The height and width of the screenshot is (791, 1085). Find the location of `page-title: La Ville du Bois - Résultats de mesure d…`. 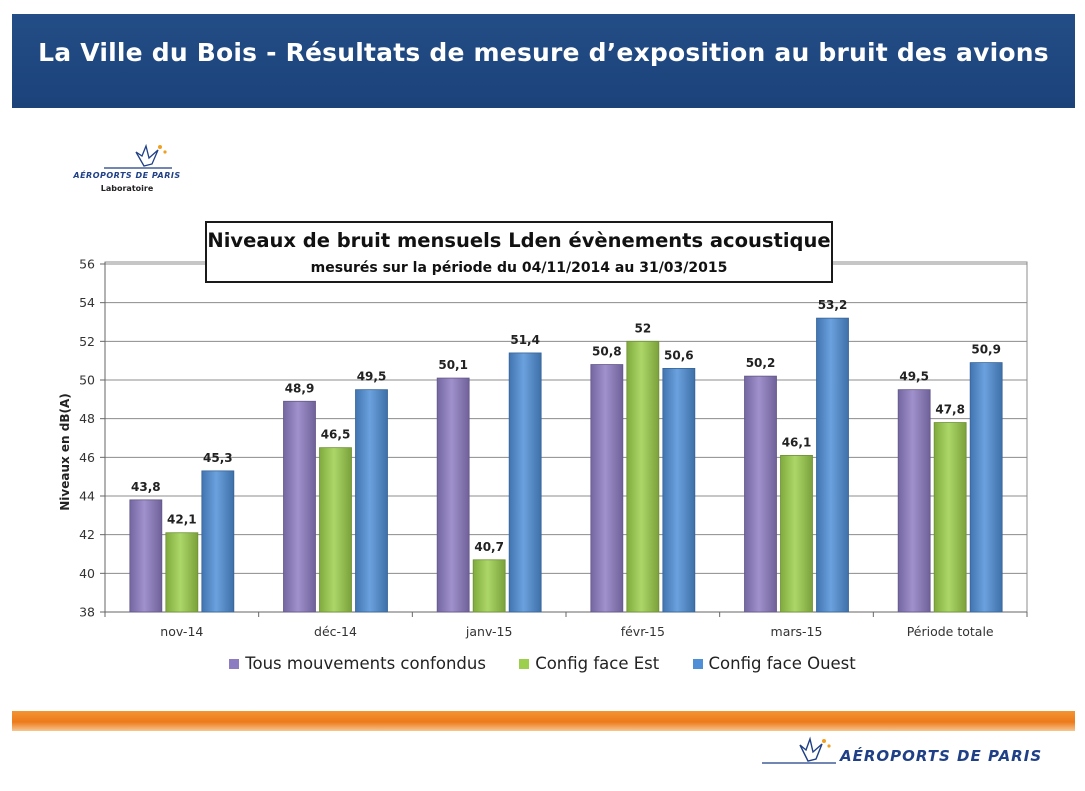

page-title: La Ville du Bois - Résultats de mesure d… is located at coordinates (543, 52).